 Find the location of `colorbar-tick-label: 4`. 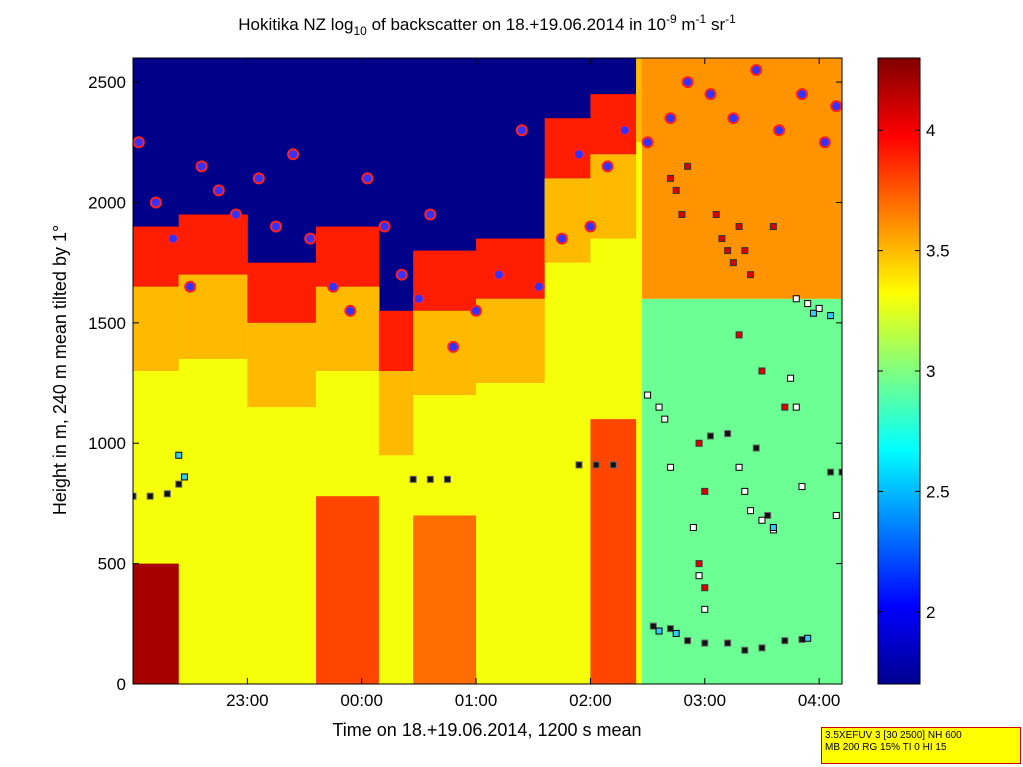

colorbar-tick-label: 4 is located at coordinates (930, 130).